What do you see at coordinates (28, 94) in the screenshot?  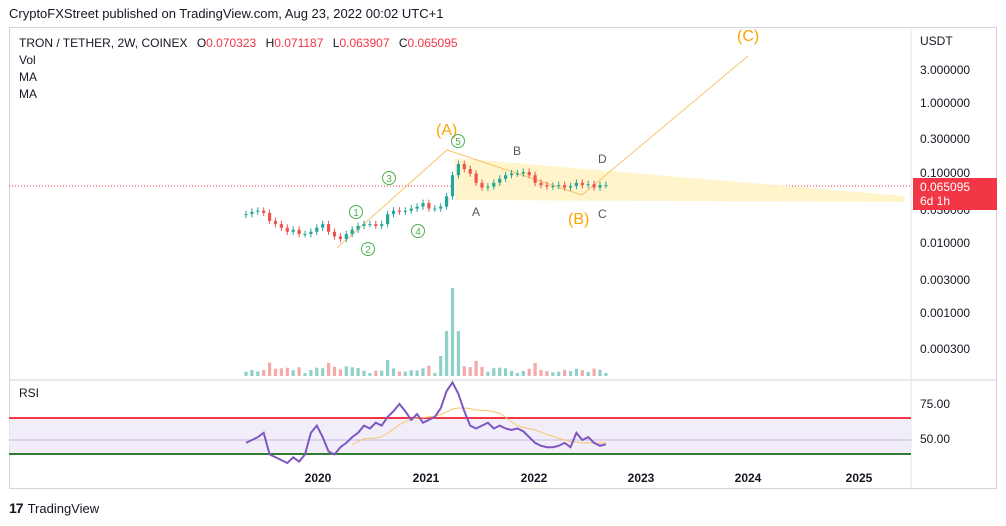 I see `indicator-ma-2: MA` at bounding box center [28, 94].